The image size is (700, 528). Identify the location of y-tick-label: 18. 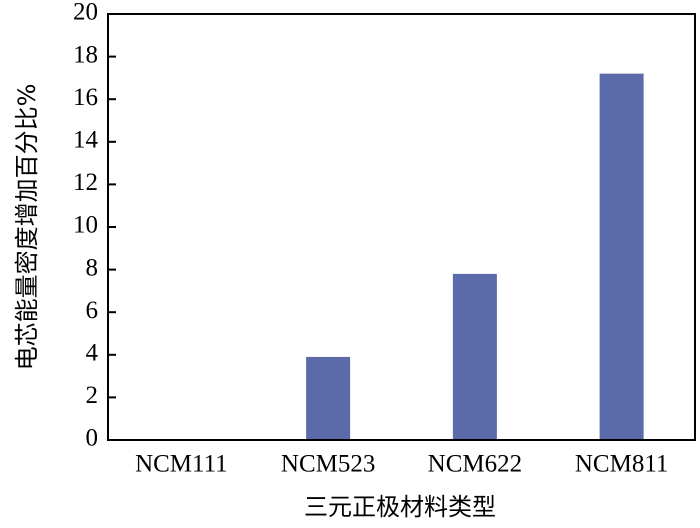
(85, 54).